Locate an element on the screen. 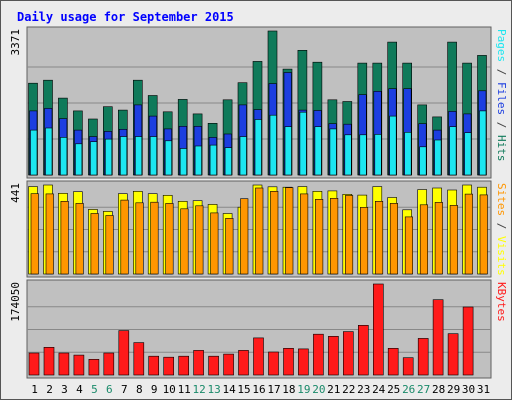 The width and height of the screenshot is (512, 401). legend-entry: Pages is located at coordinates (501, 45).